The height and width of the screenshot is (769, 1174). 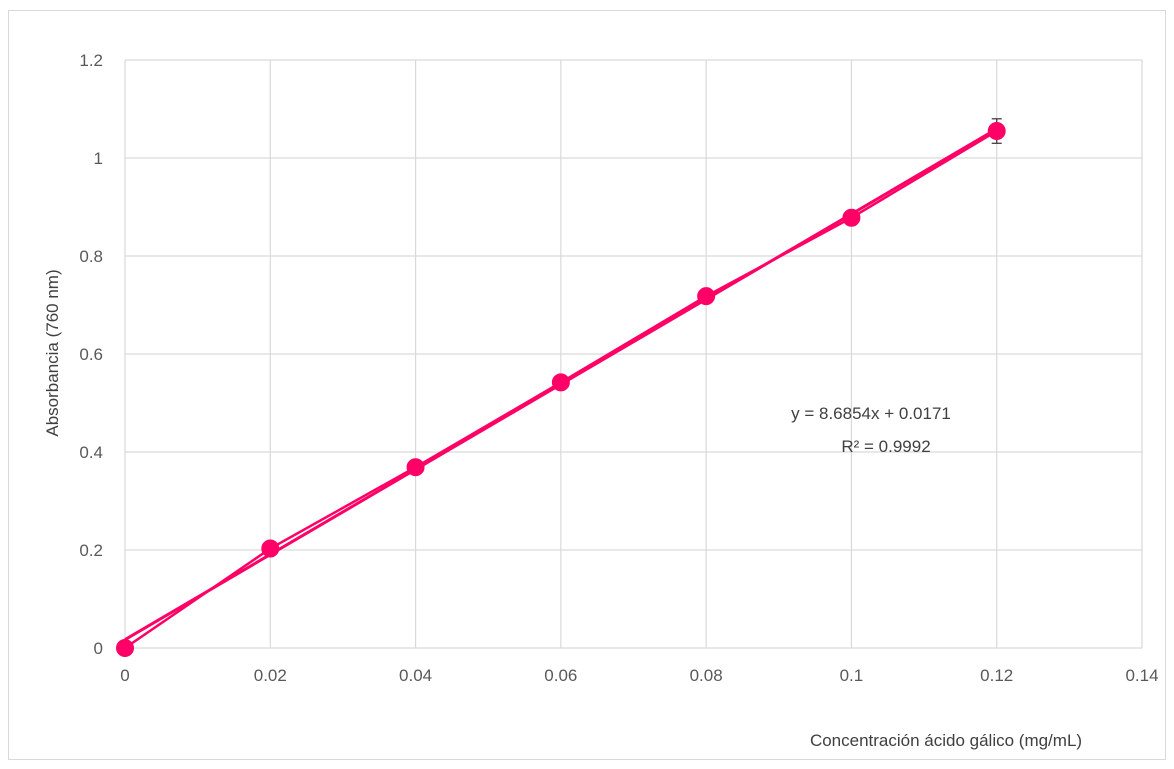 What do you see at coordinates (706, 675) in the screenshot?
I see `x-tick-label: 0.08` at bounding box center [706, 675].